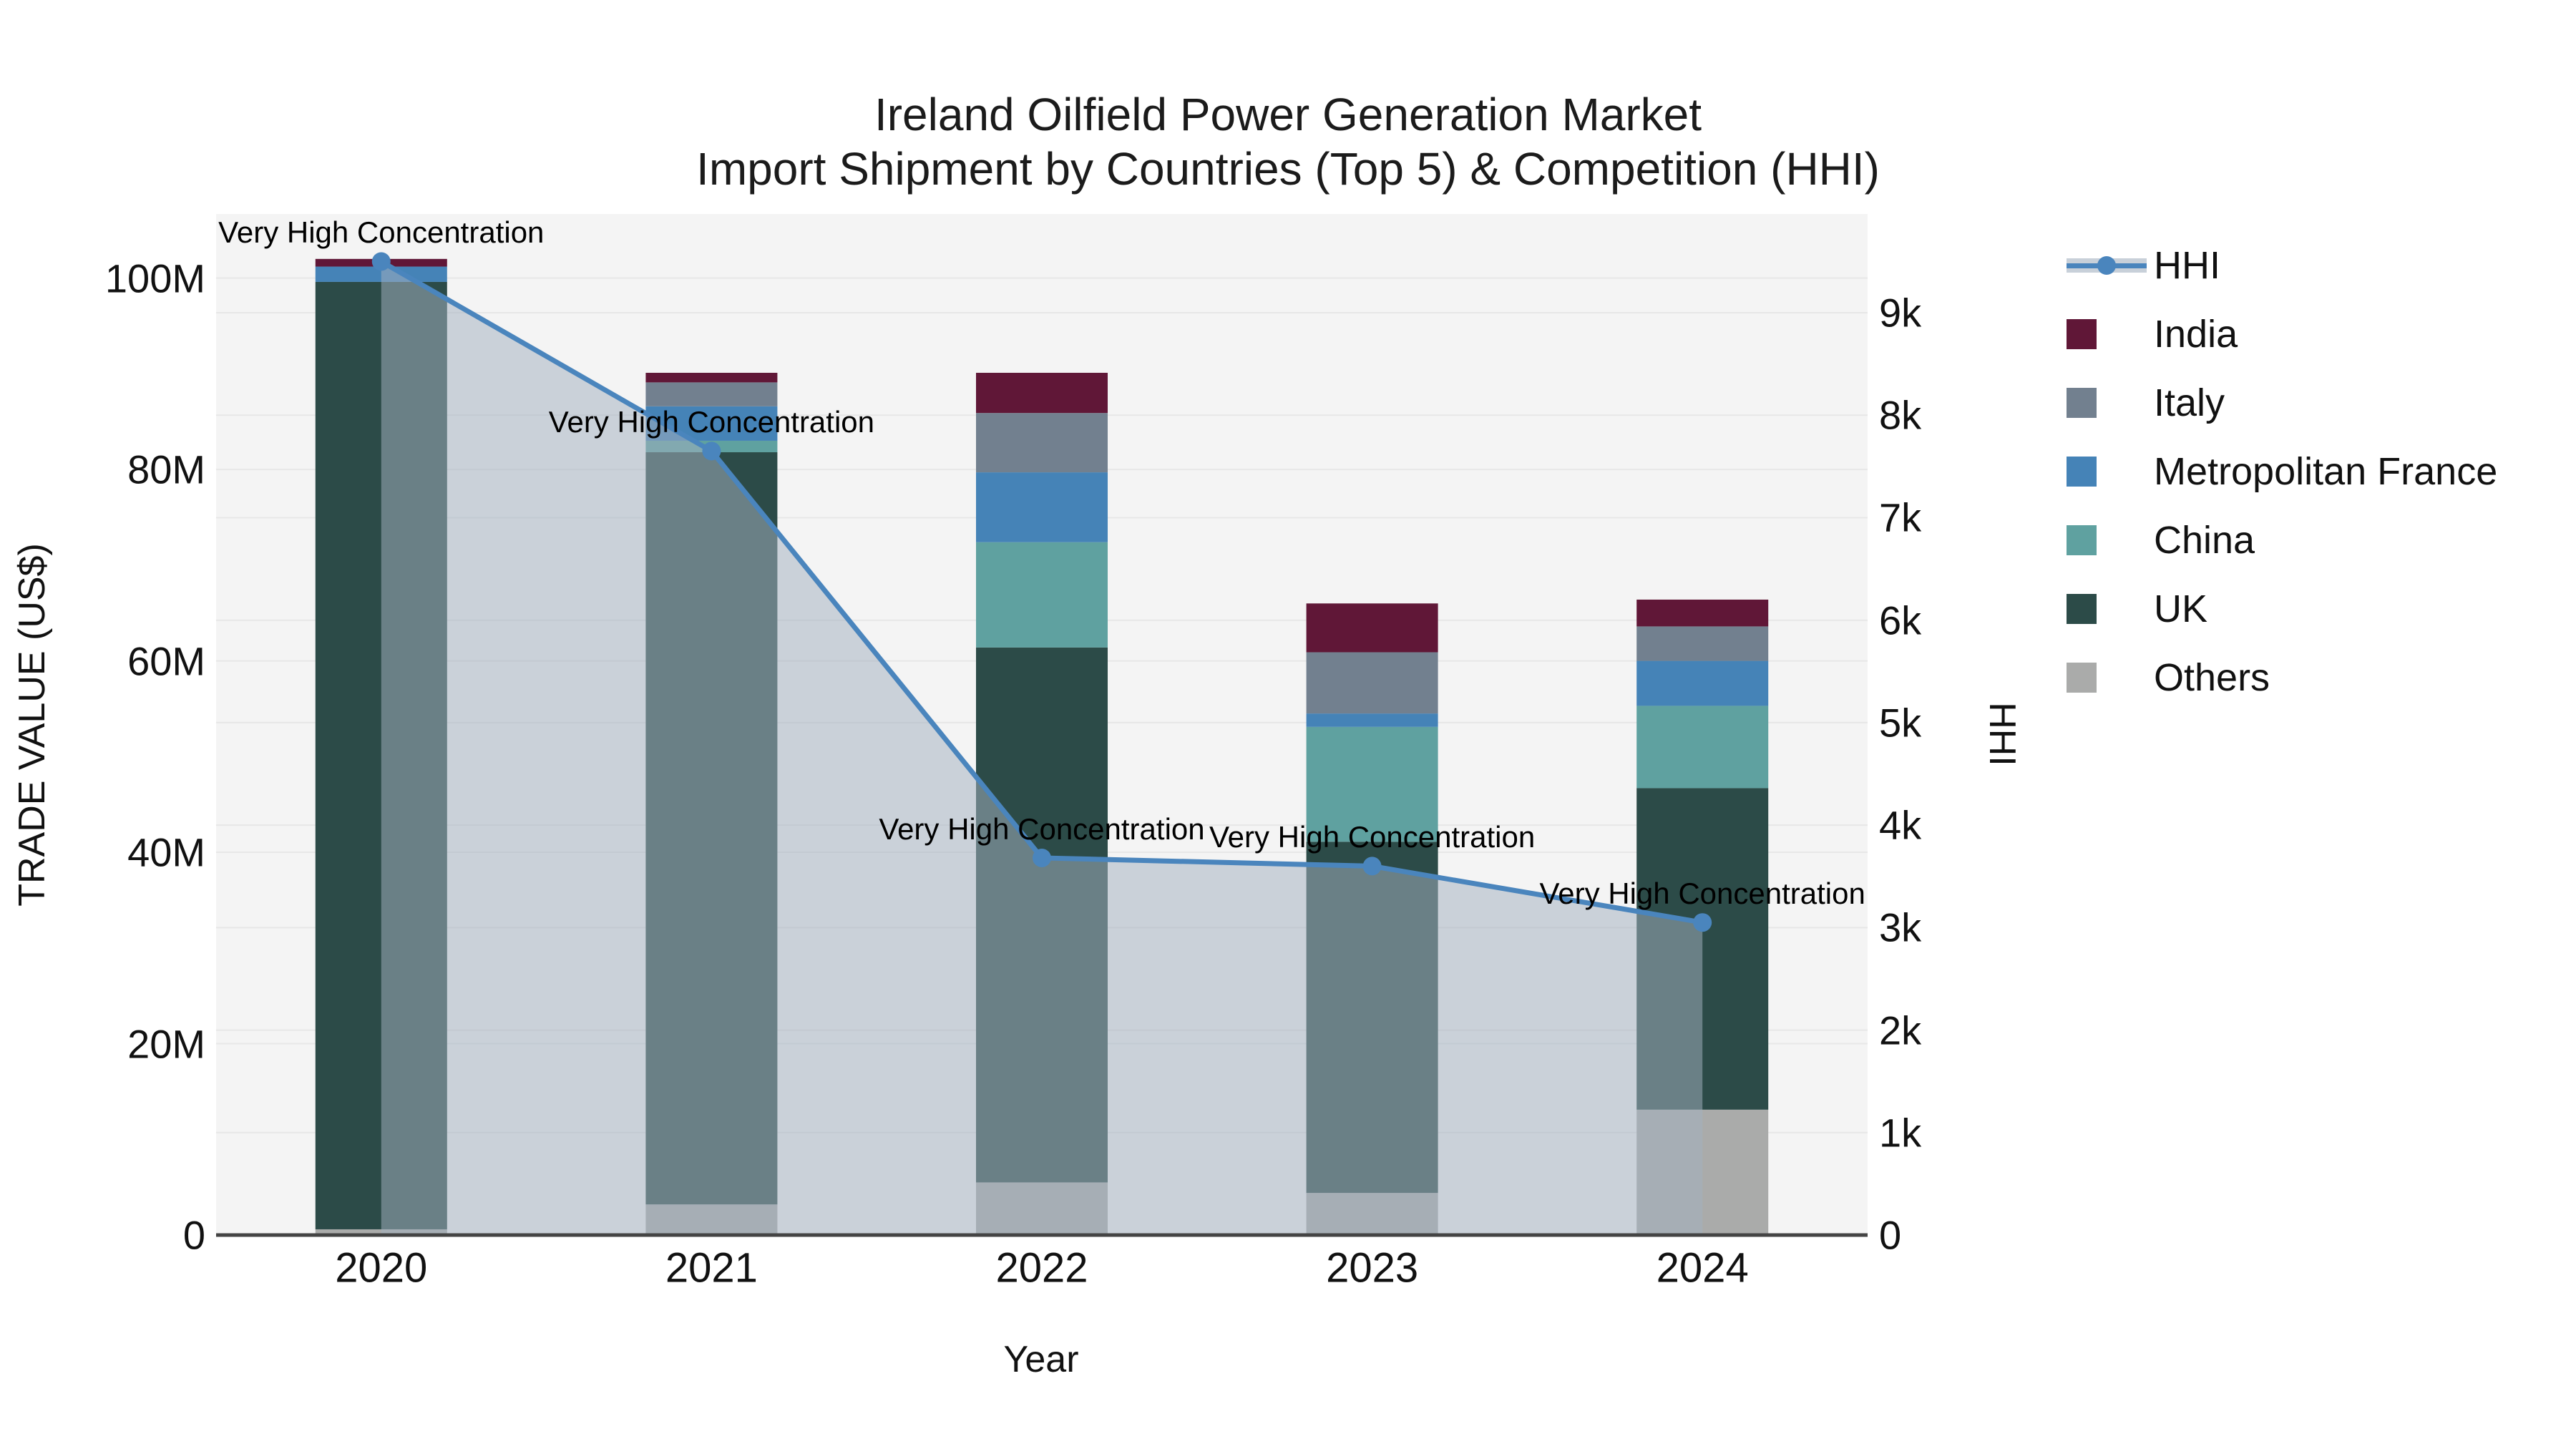 The image size is (2576, 1449). What do you see at coordinates (1372, 628) in the screenshot?
I see `bar-2023-india` at bounding box center [1372, 628].